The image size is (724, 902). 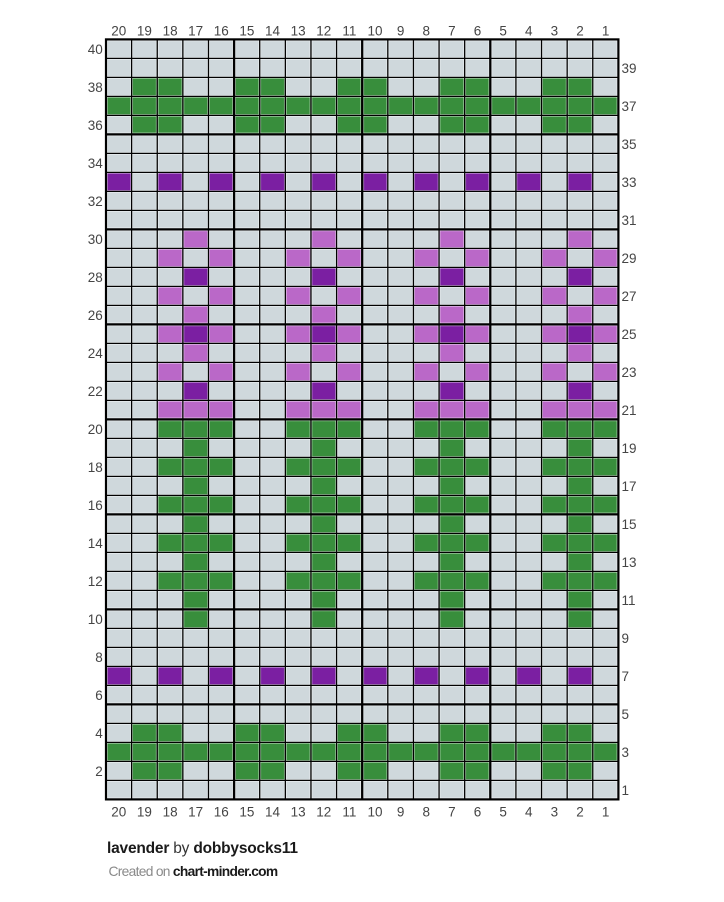 What do you see at coordinates (629, 68) in the screenshot?
I see `svg-text: 39` at bounding box center [629, 68].